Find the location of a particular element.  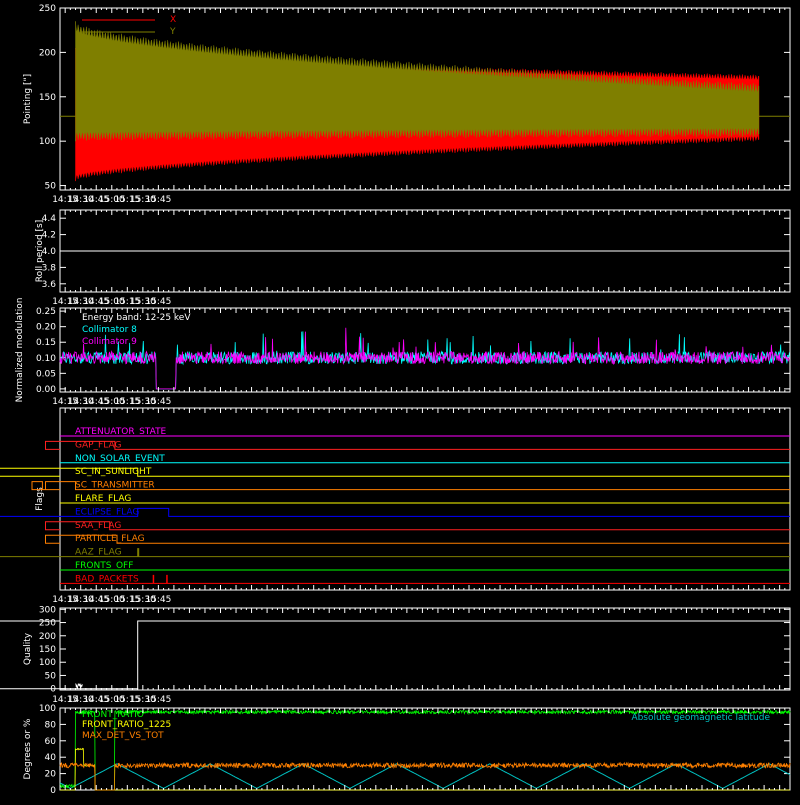

flag-label-flare-flag: FLARE_FLAG is located at coordinates (103, 499).